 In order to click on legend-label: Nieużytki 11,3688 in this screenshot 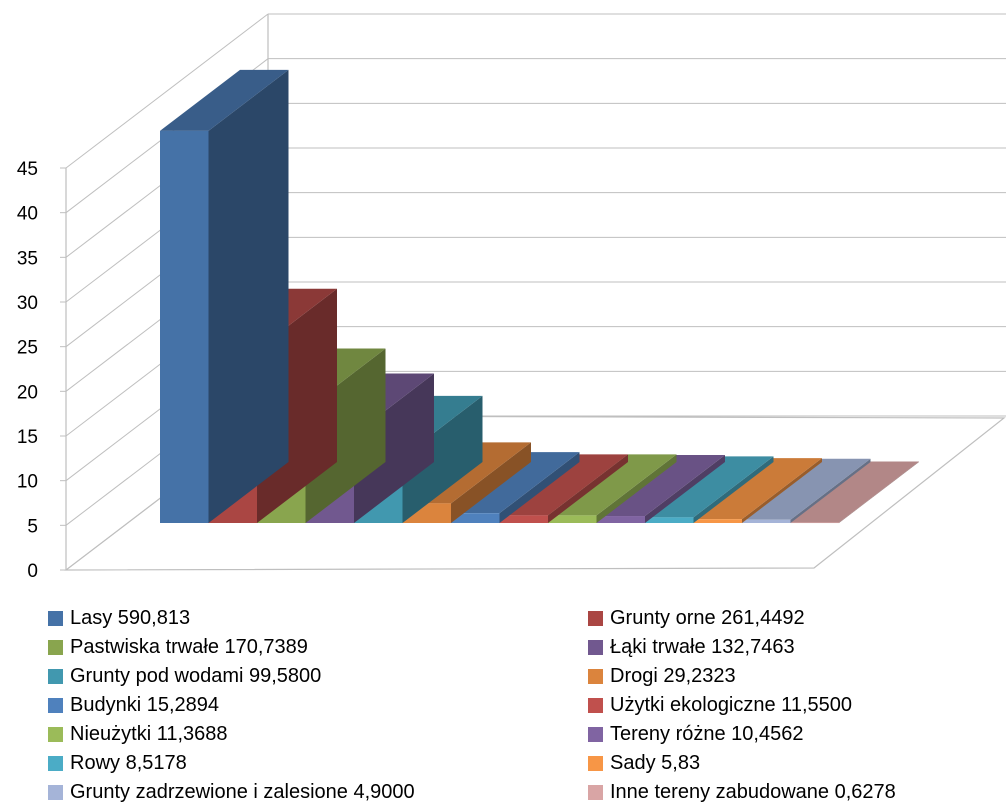, I will do `click(149, 733)`.